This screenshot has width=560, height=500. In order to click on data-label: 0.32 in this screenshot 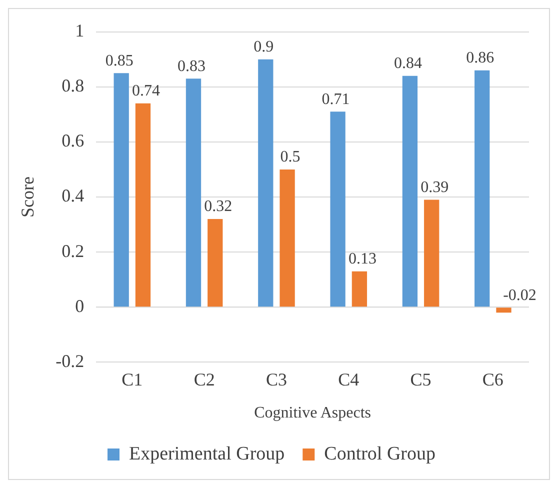, I will do `click(218, 207)`.